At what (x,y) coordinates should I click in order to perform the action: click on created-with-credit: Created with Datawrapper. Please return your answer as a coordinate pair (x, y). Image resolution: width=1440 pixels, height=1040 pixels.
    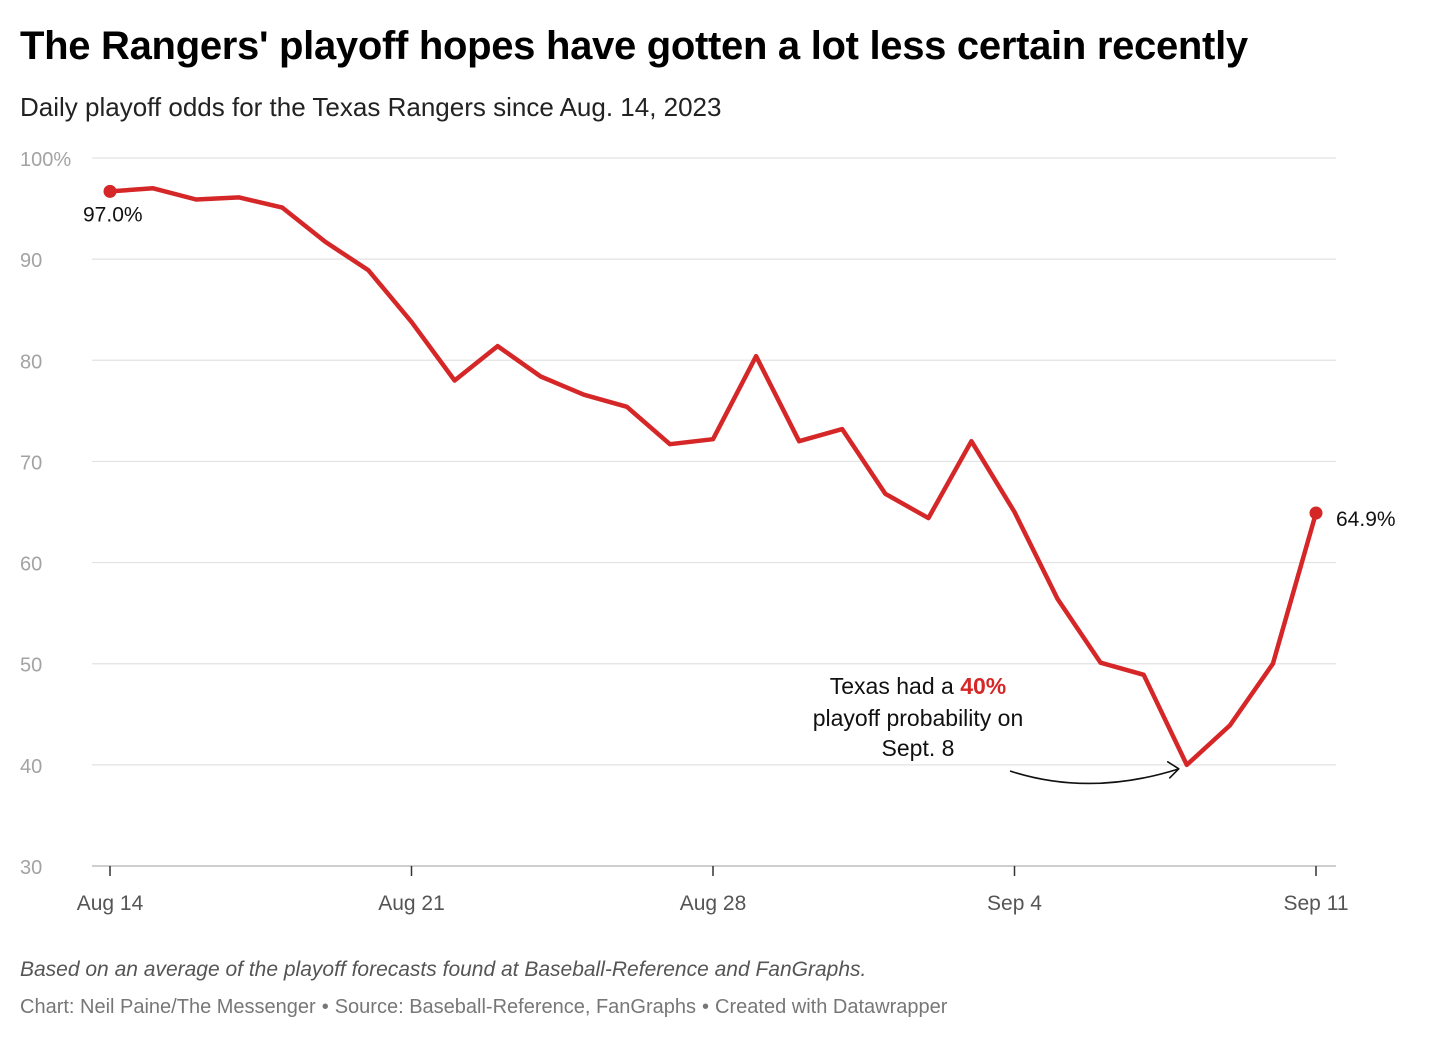
    Looking at the image, I should click on (831, 1007).